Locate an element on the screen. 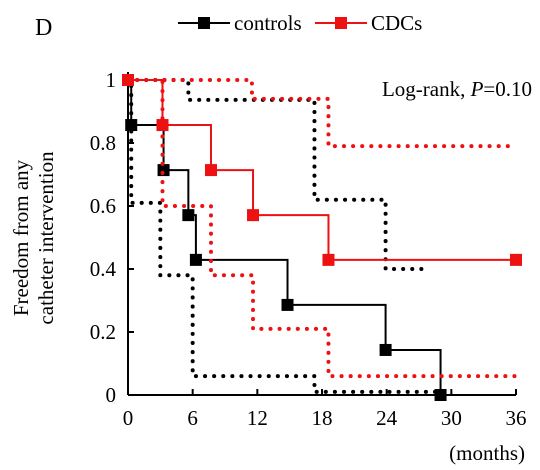 This screenshot has height=470, width=540. annotation-part: Log-rank, is located at coordinates (426, 89).